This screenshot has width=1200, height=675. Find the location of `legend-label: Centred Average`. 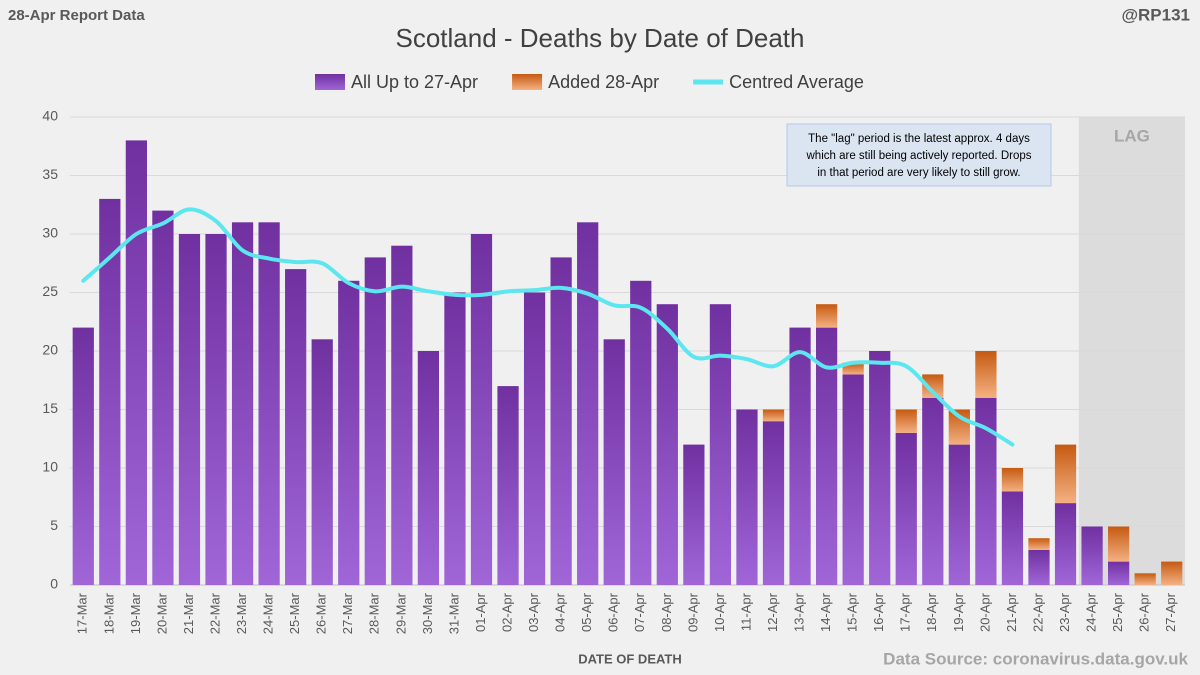

legend-label: Centred Average is located at coordinates (796, 82).